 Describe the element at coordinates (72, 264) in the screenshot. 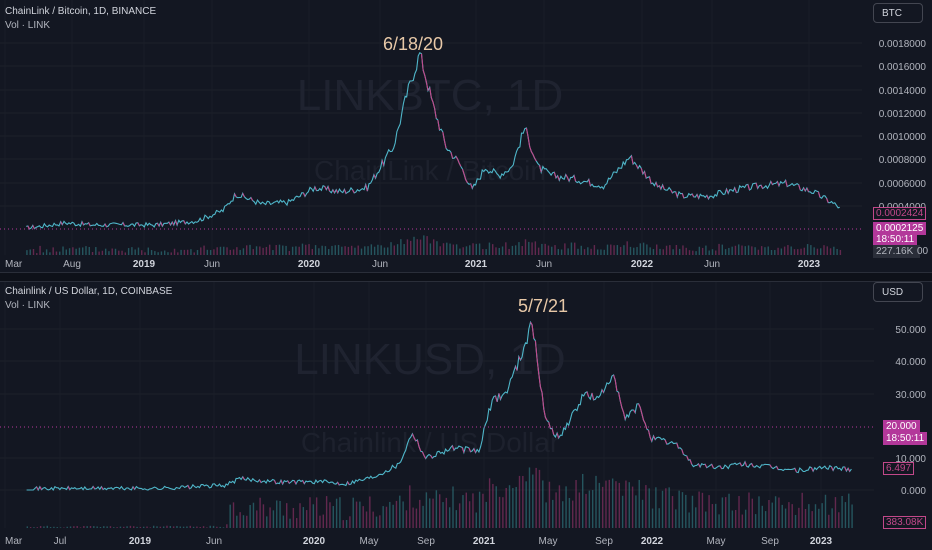

I see `x-tick-label: Aug` at that location.